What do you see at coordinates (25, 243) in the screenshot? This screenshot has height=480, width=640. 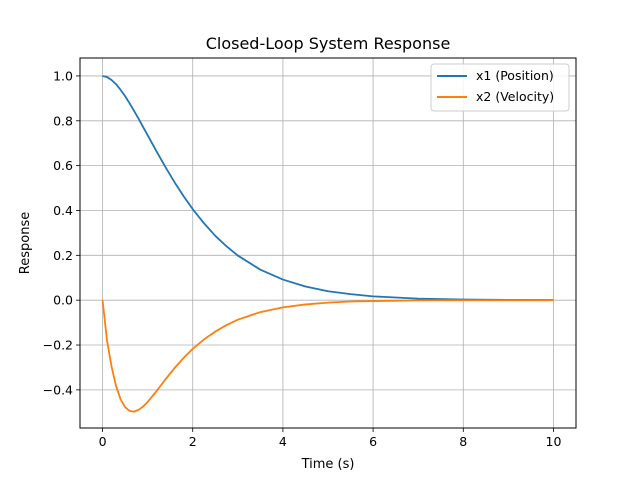 I see `y-axis-label: Response` at bounding box center [25, 243].